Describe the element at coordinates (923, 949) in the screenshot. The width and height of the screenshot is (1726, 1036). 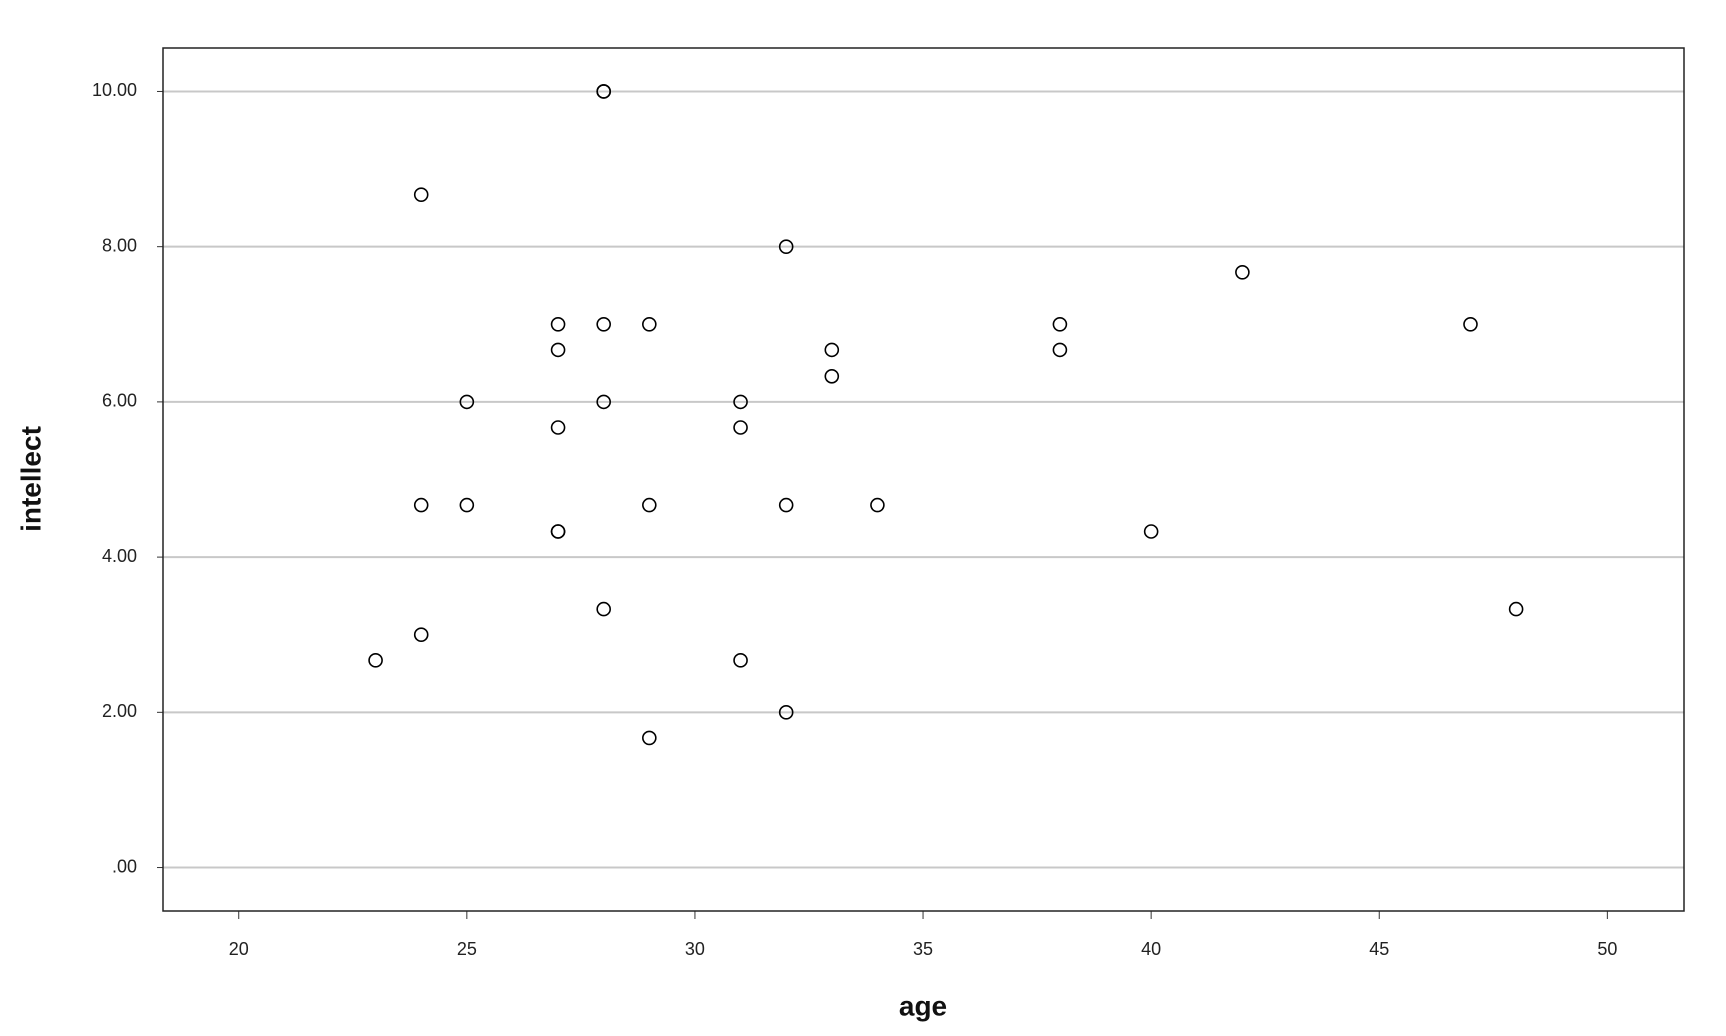
I see `x-tick-label: 35` at that location.